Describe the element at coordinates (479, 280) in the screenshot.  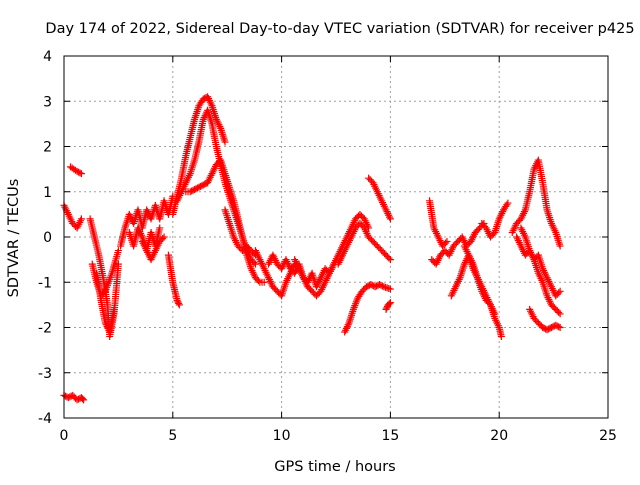
I see `series-t24` at that location.